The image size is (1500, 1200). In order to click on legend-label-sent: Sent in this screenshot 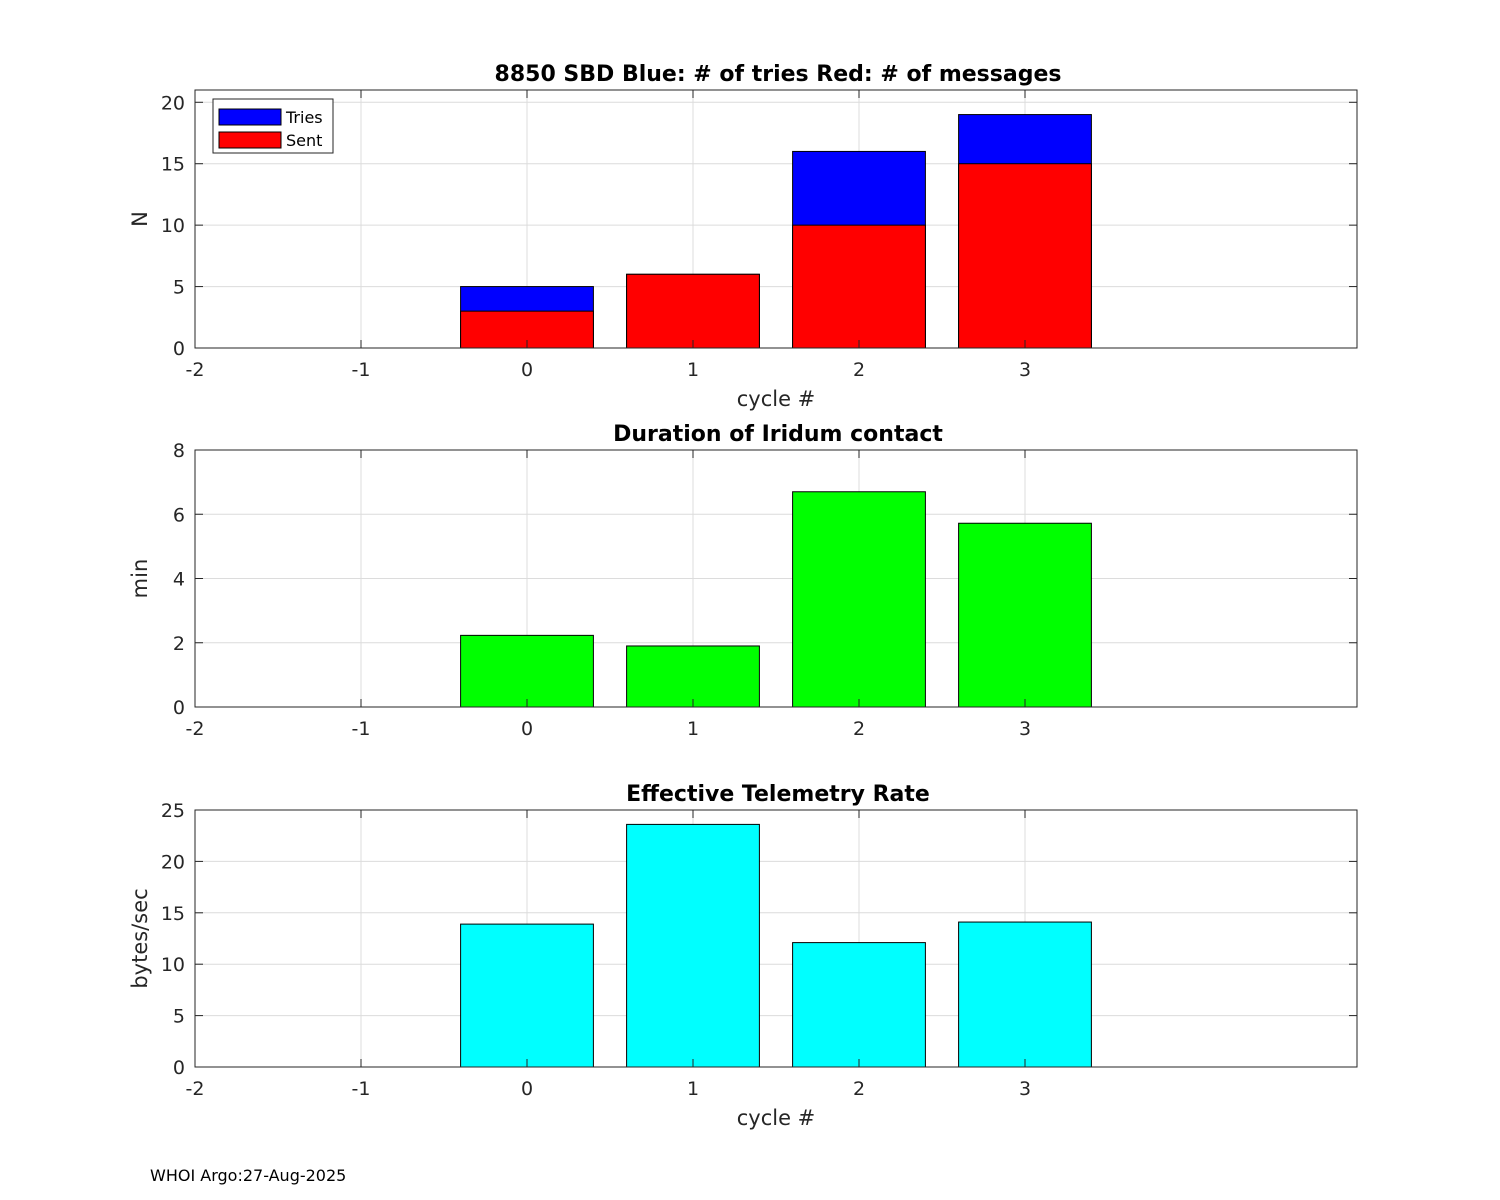, I will do `click(304, 140)`.